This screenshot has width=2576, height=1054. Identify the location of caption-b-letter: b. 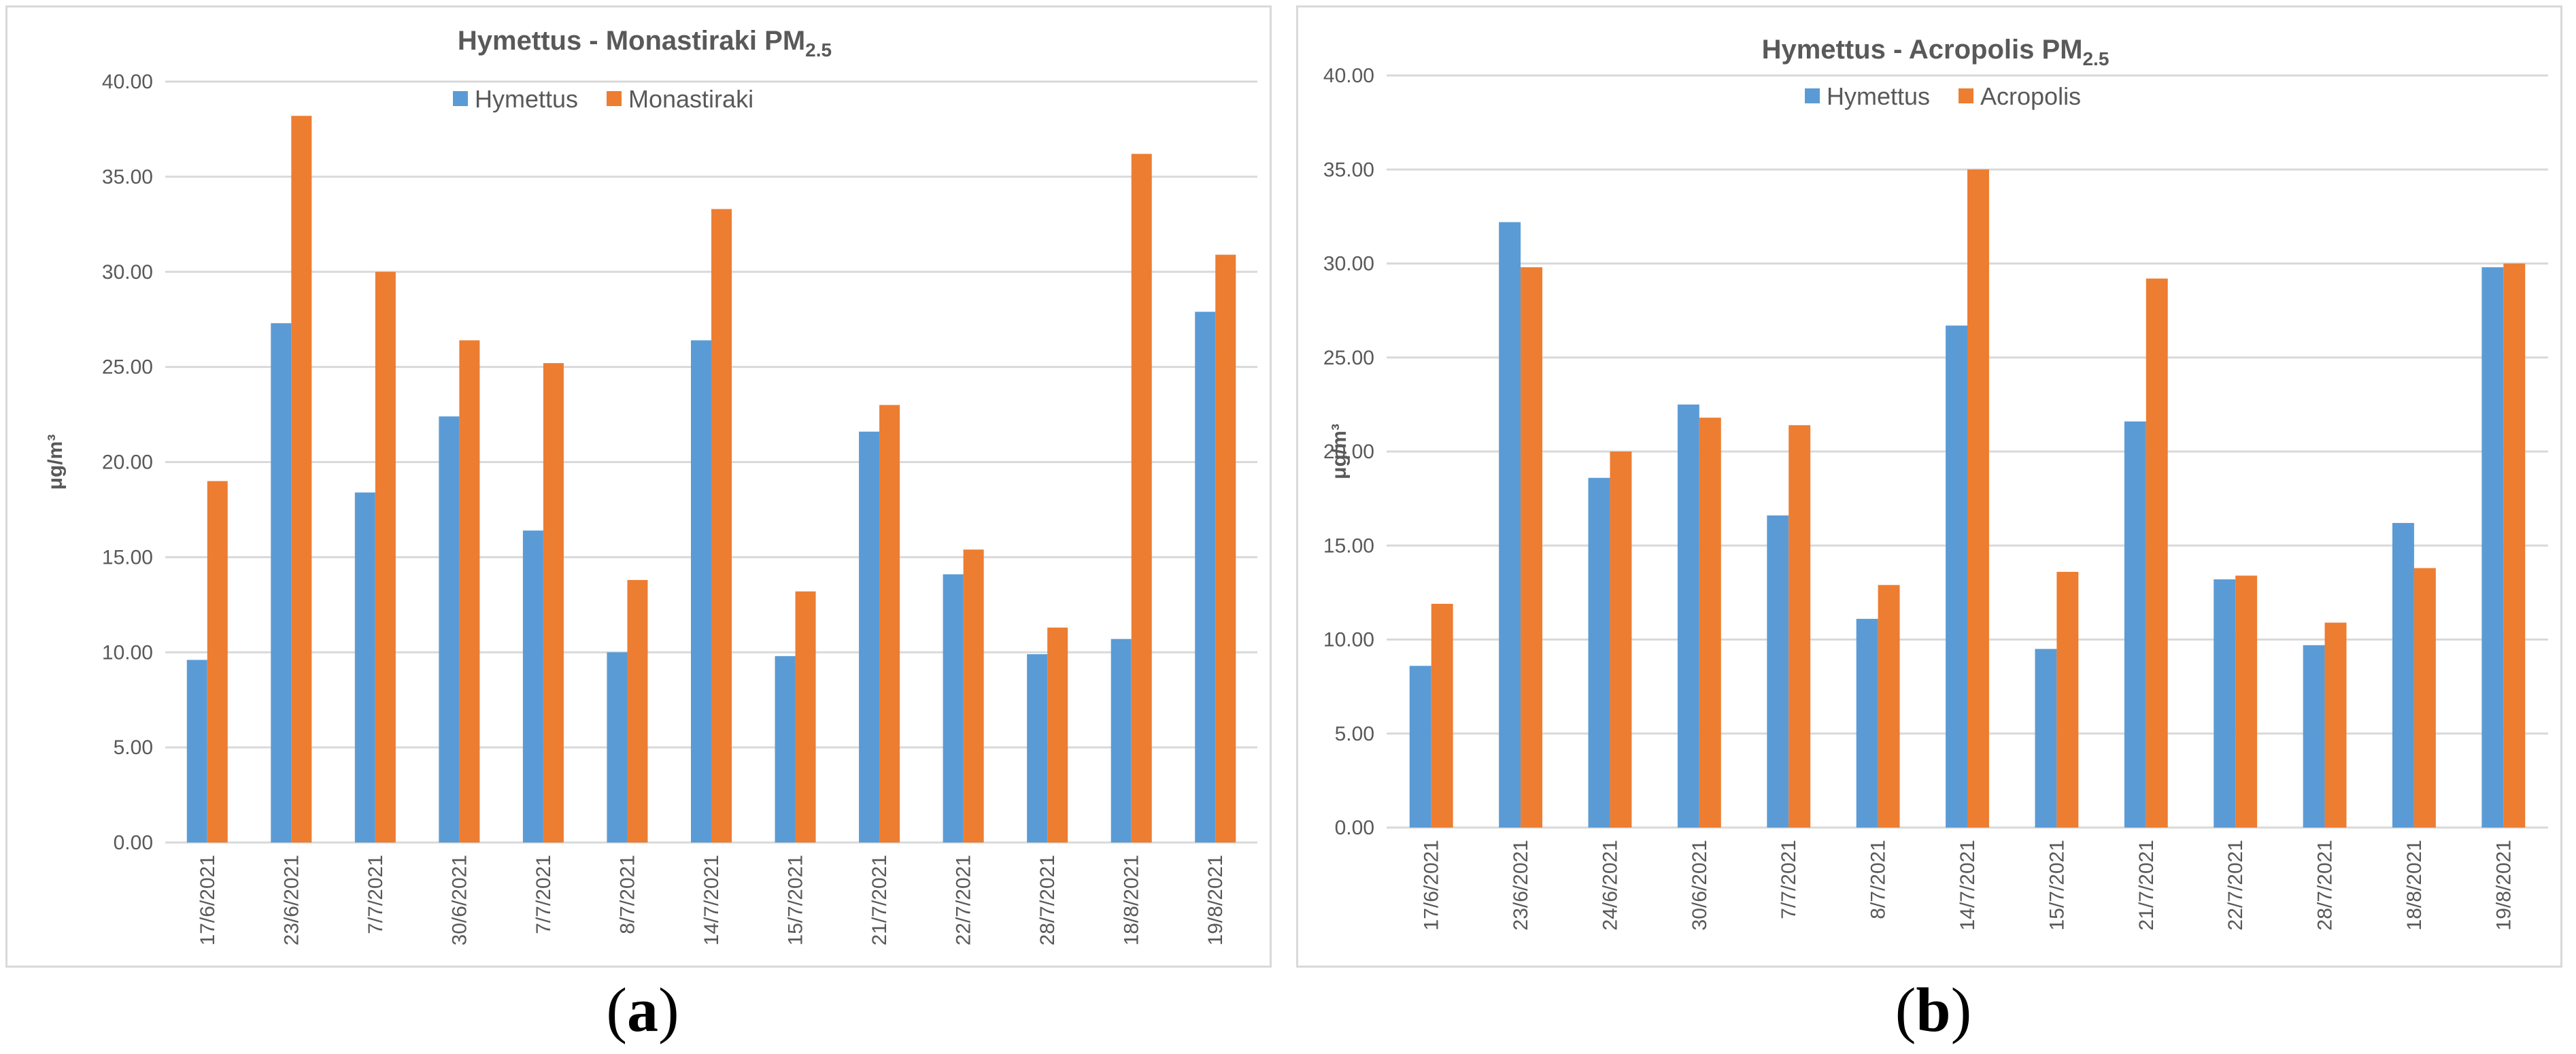
(1933, 1010).